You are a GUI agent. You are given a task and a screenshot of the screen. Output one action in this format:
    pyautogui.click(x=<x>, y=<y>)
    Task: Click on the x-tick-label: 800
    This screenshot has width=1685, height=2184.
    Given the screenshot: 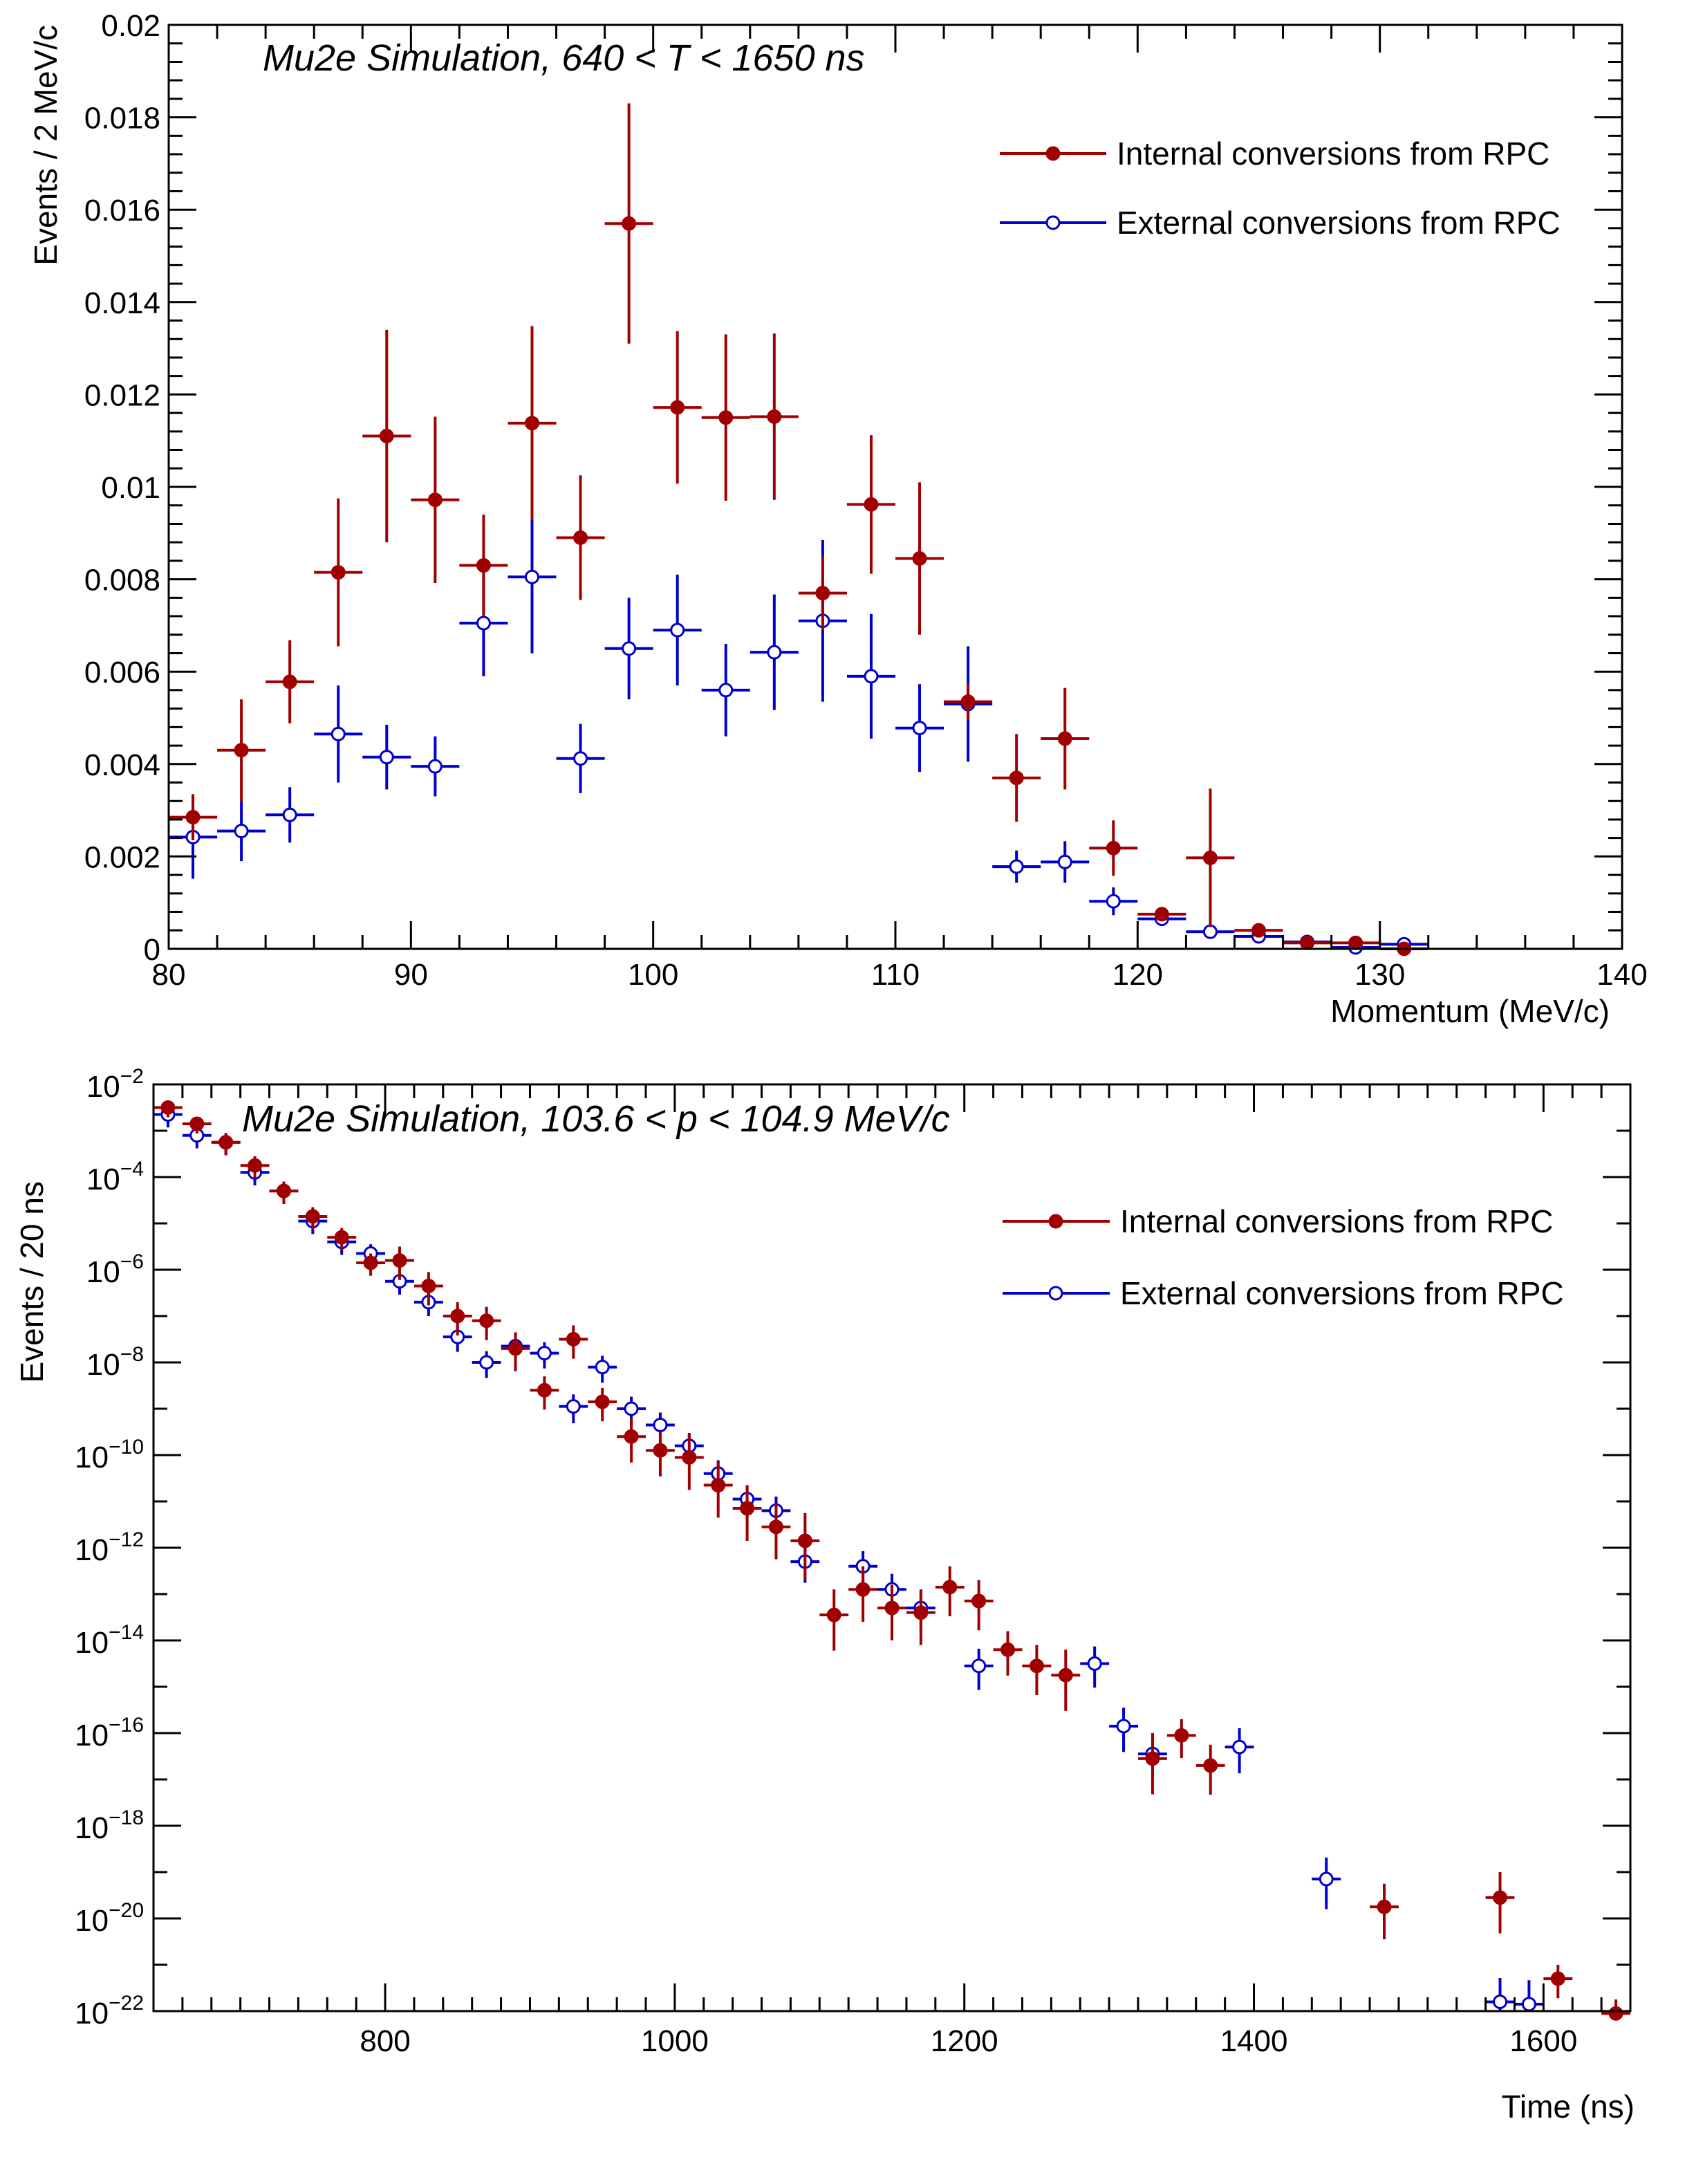 What is the action you would take?
    pyautogui.click(x=385, y=2041)
    